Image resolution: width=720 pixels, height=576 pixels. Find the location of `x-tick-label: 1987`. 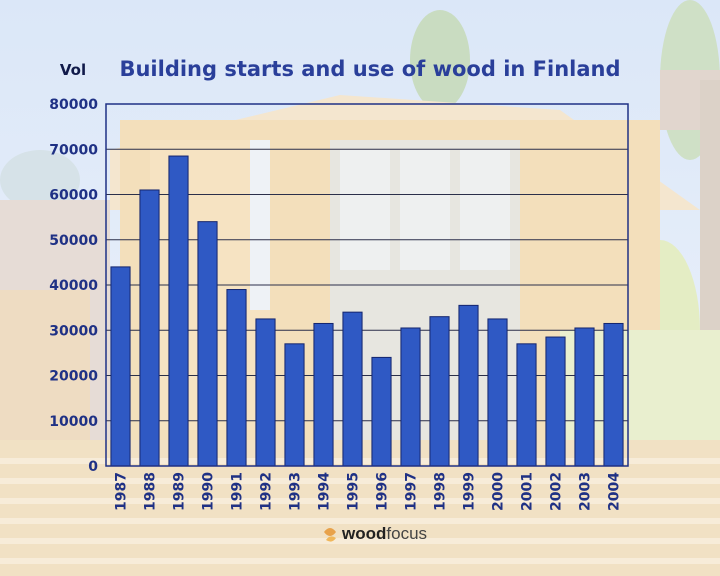

x-tick-label: 1987 is located at coordinates (122, 491).